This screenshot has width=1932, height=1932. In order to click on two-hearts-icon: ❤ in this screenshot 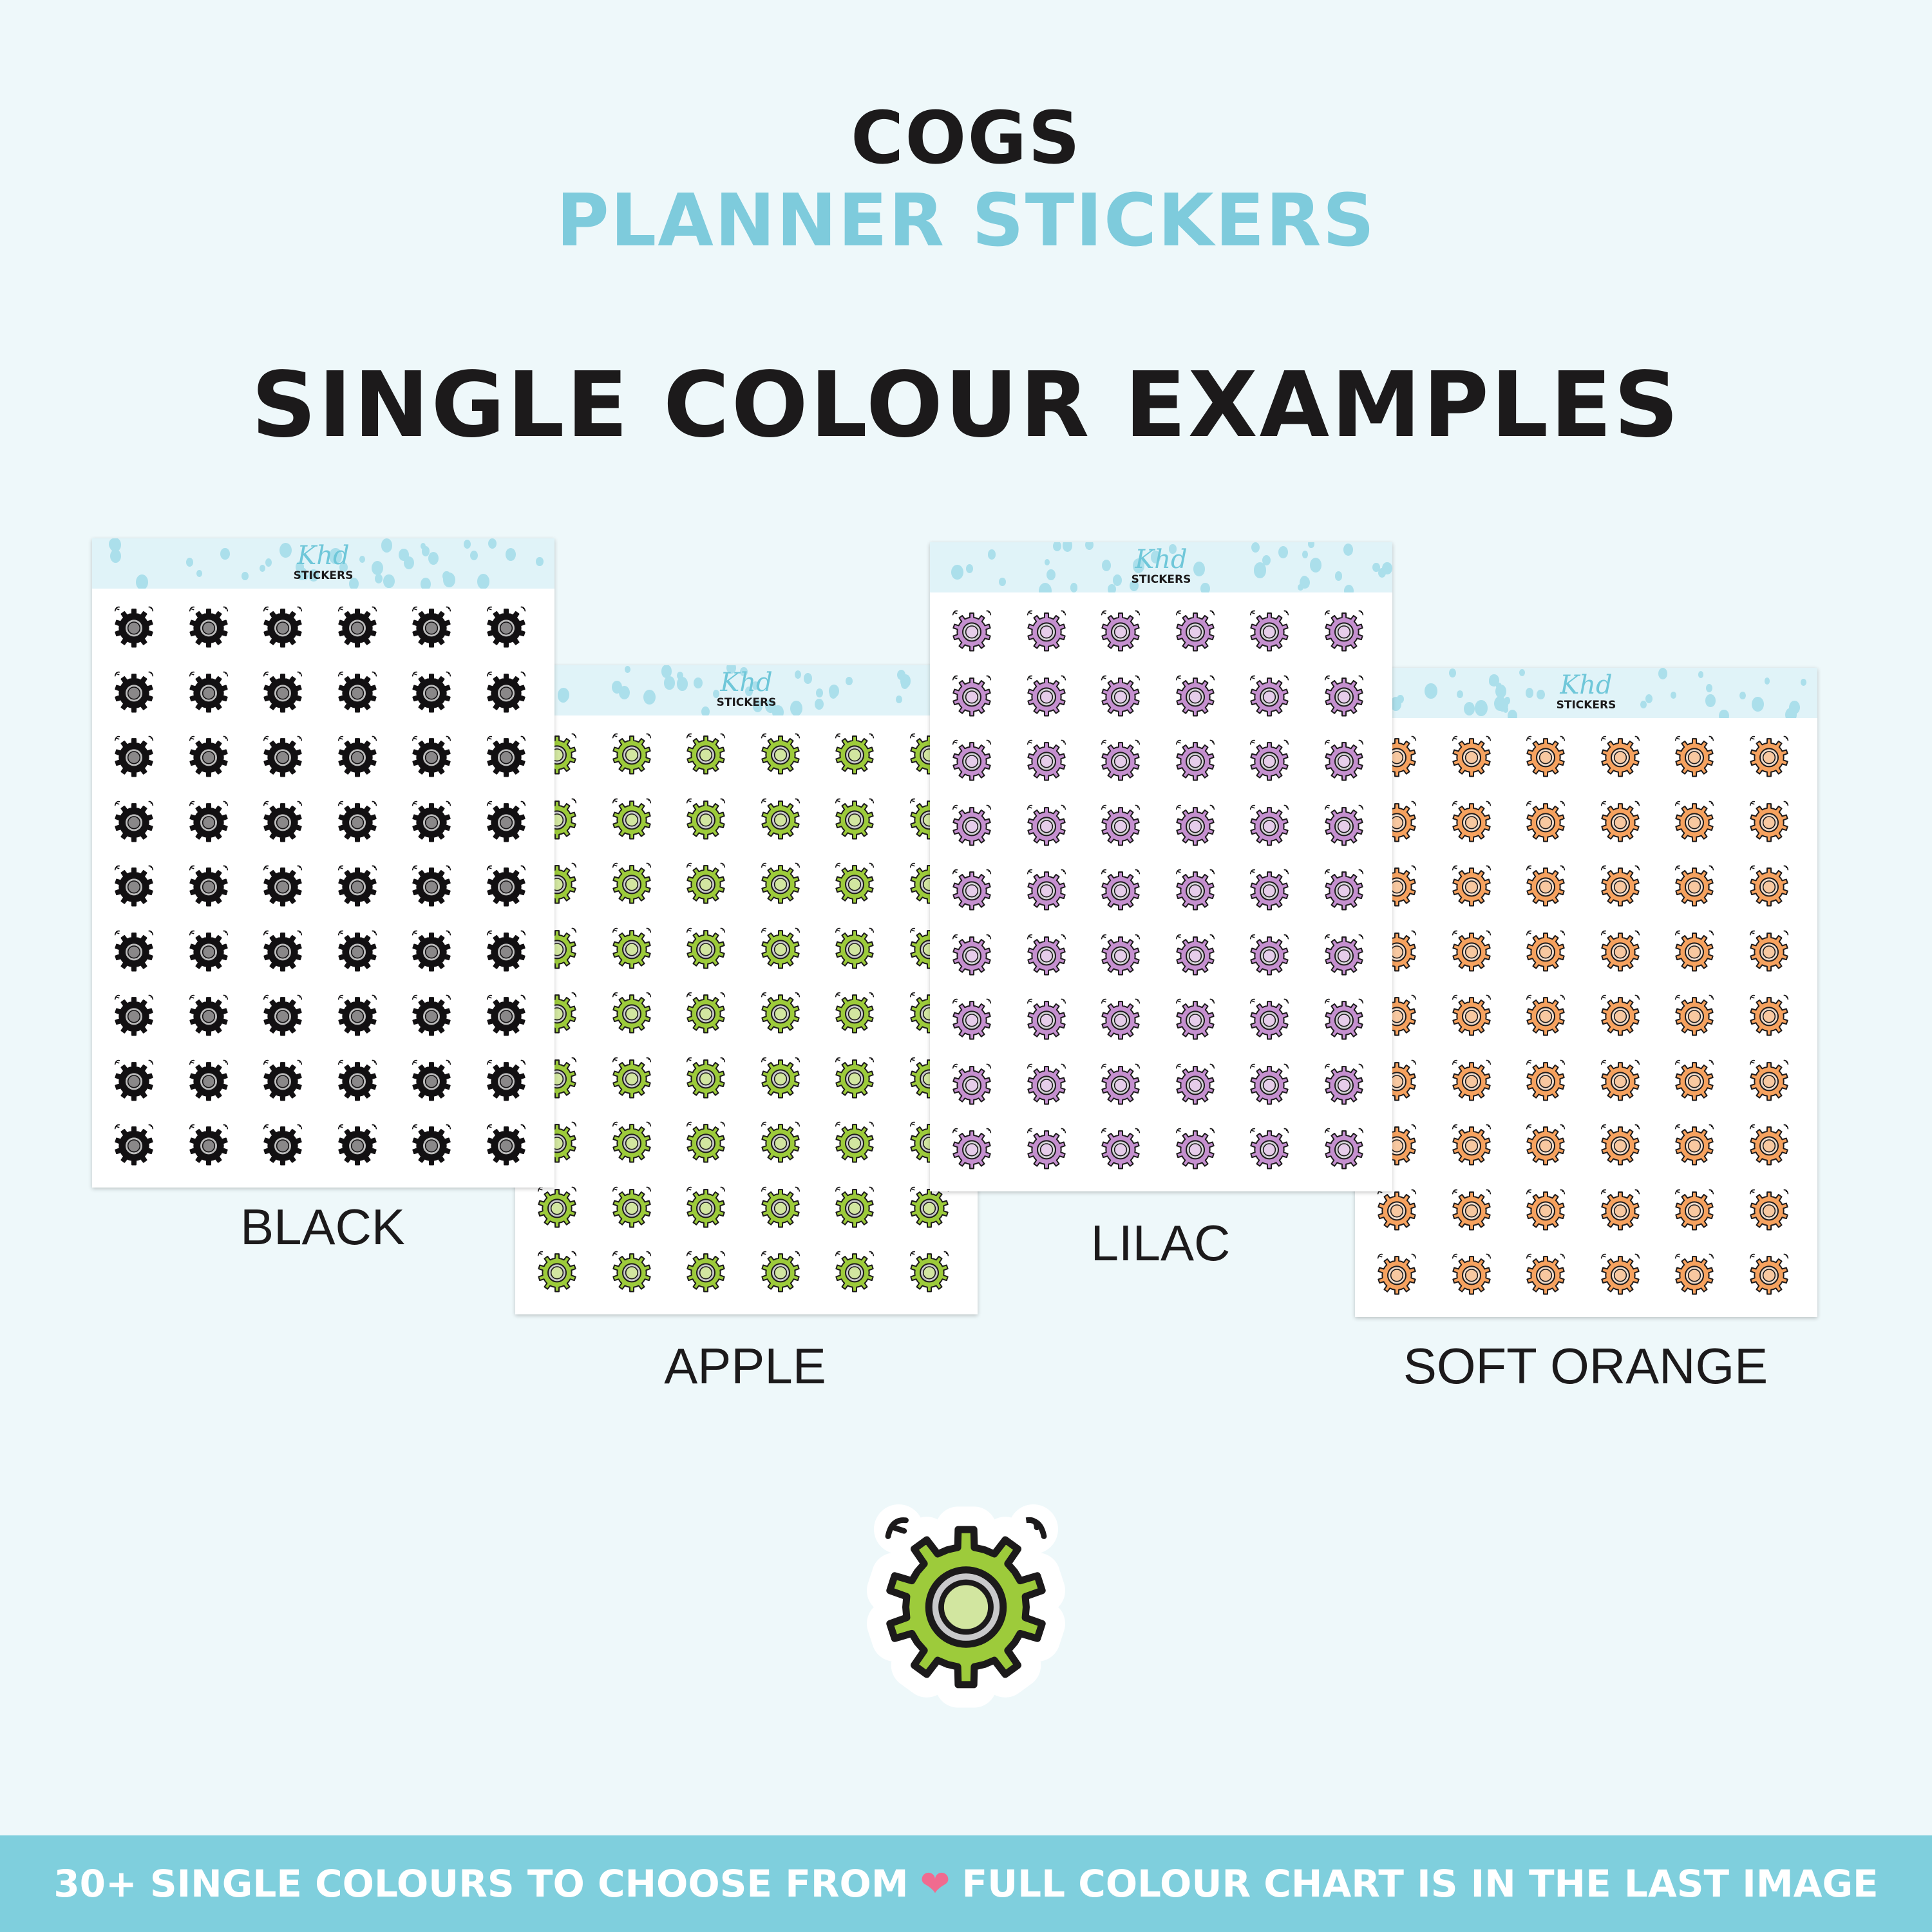, I will do `click(936, 1884)`.